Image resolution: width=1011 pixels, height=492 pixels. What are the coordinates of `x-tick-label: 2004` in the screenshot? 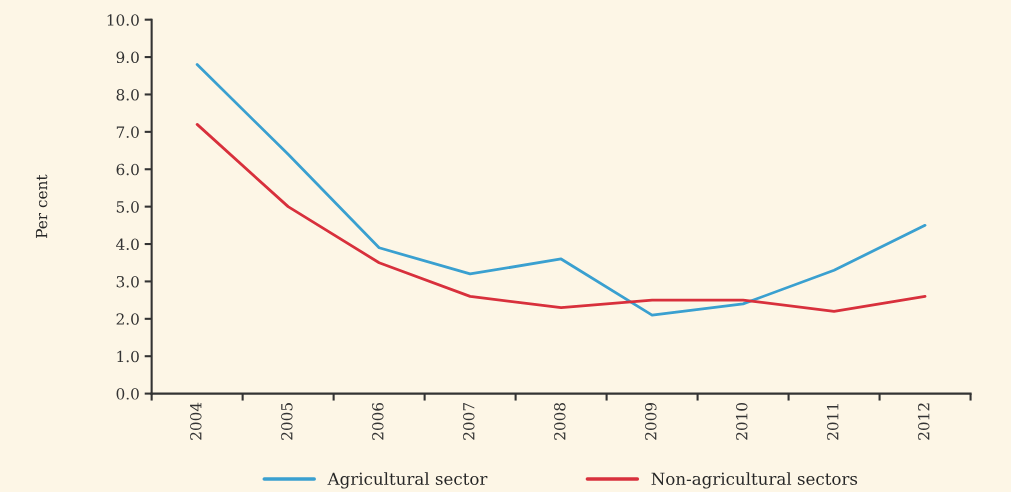 It's located at (196, 421).